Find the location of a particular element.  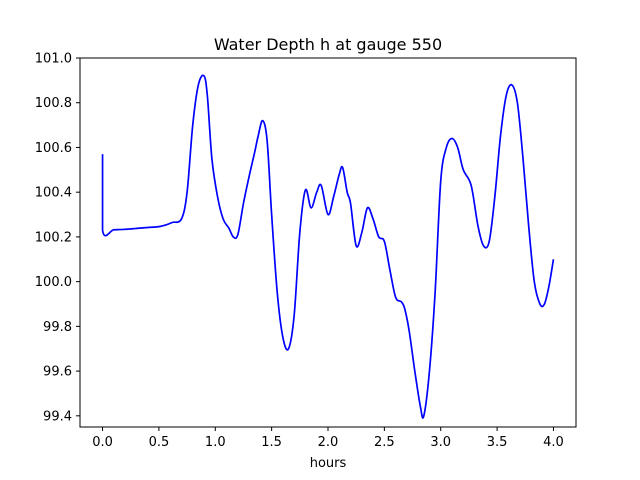

x-tick-label: 3.5 is located at coordinates (497, 442).